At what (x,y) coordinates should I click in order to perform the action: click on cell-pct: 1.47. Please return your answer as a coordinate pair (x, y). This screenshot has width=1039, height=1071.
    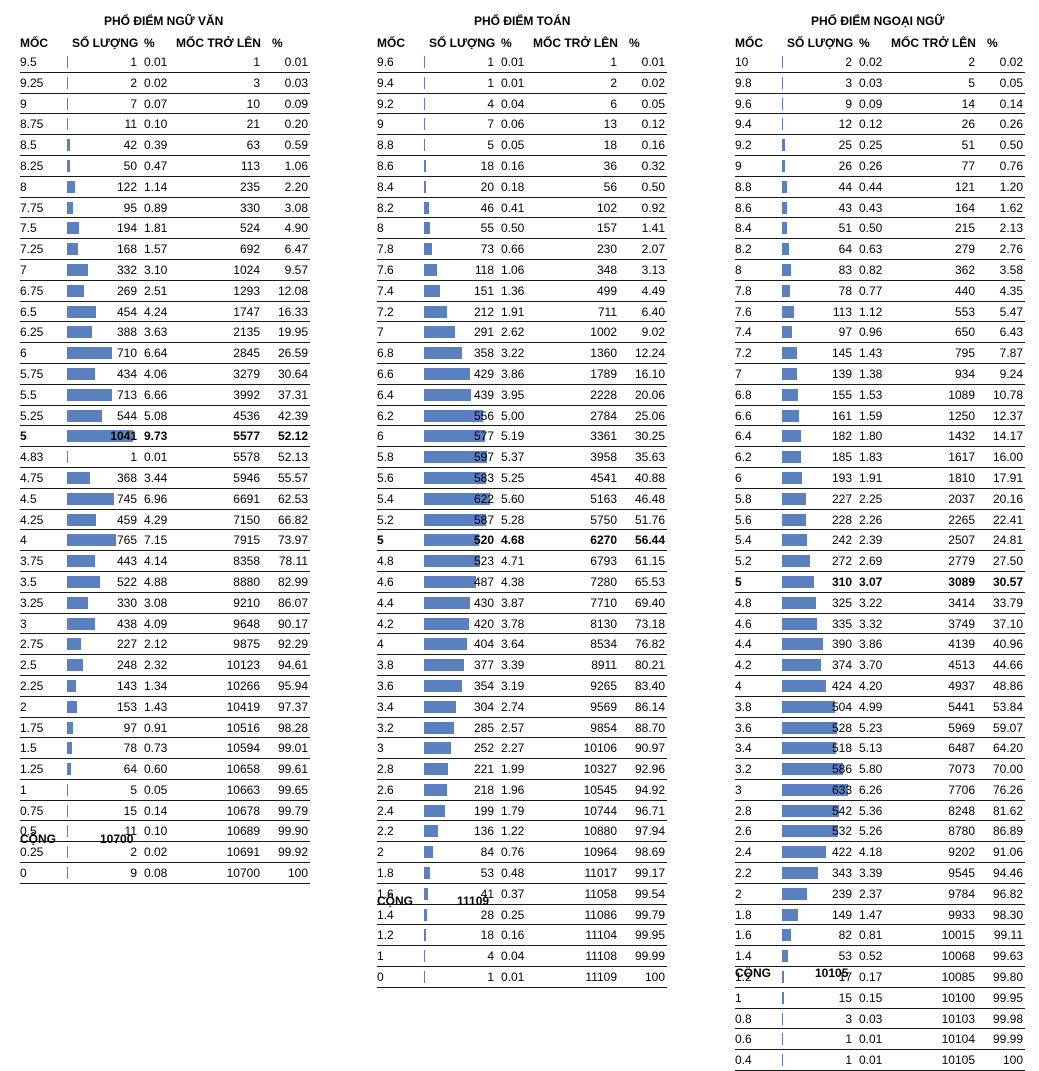
    Looking at the image, I should click on (871, 914).